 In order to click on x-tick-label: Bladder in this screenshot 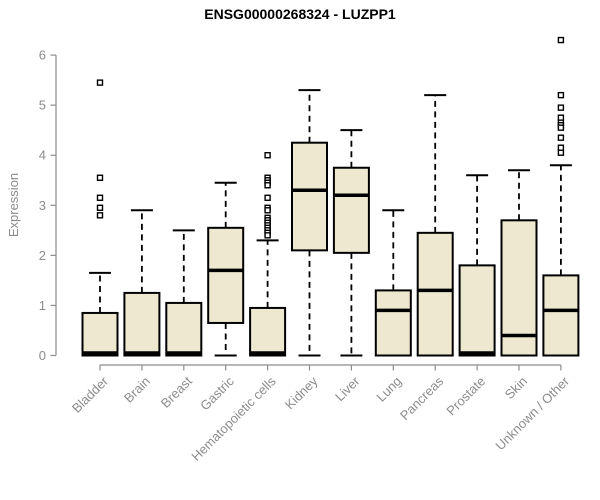, I will do `click(90, 394)`.